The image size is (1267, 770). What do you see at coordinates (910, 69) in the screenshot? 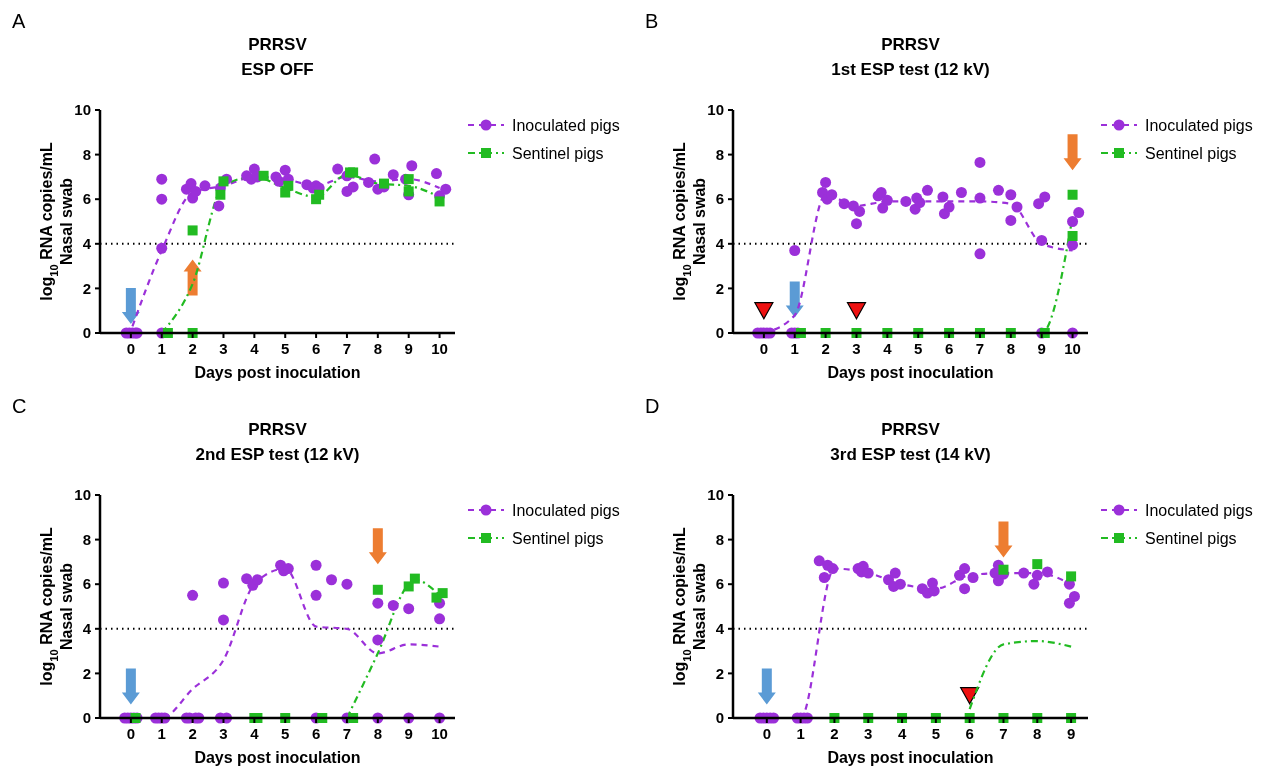
I see `chart-subtitle: 1st ESP test (12 kV)` at bounding box center [910, 69].